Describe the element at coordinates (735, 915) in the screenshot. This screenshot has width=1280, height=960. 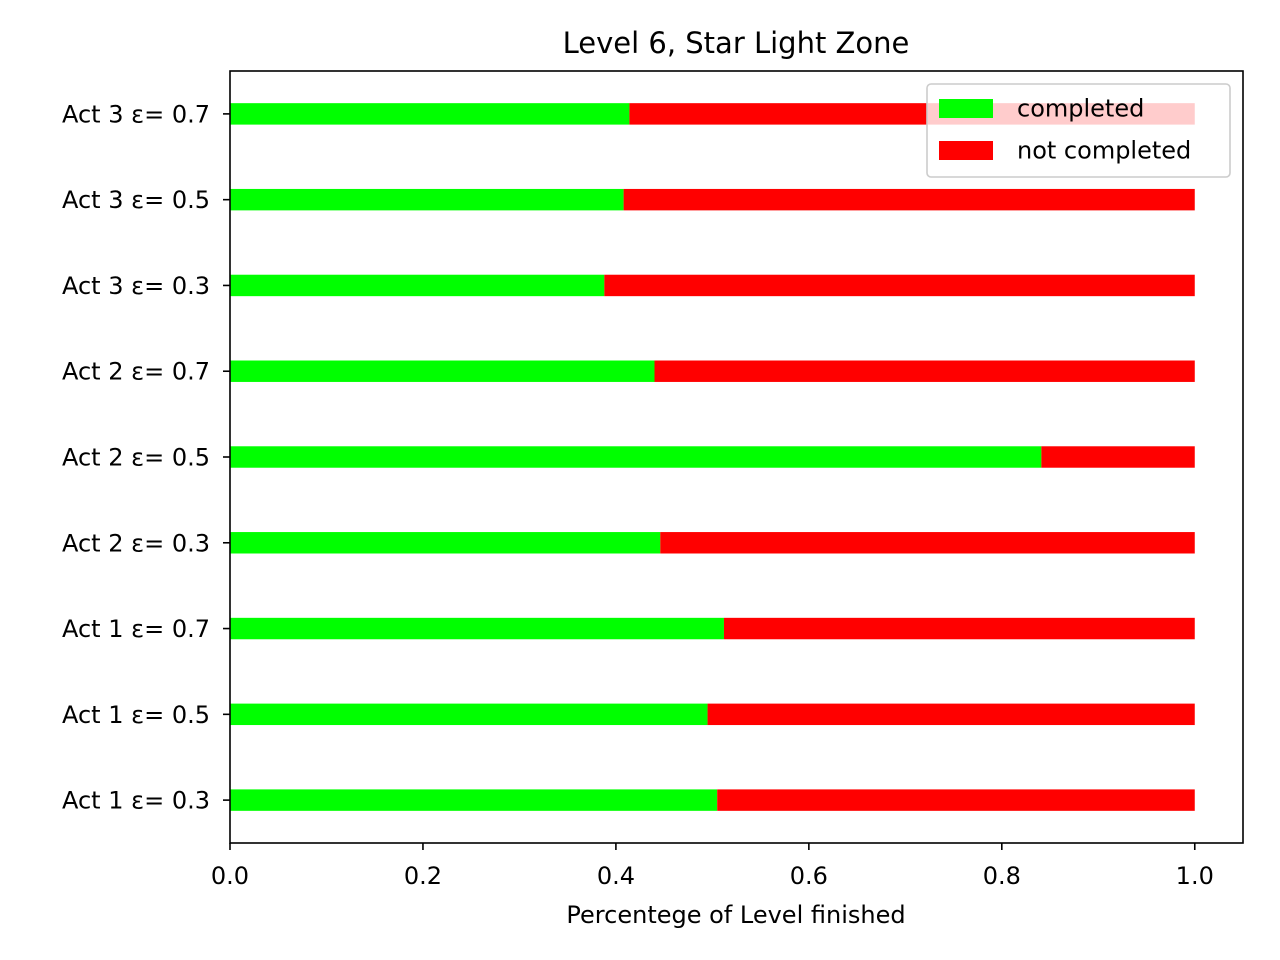
I see `x-axis-label: Percentege of Level finished` at that location.